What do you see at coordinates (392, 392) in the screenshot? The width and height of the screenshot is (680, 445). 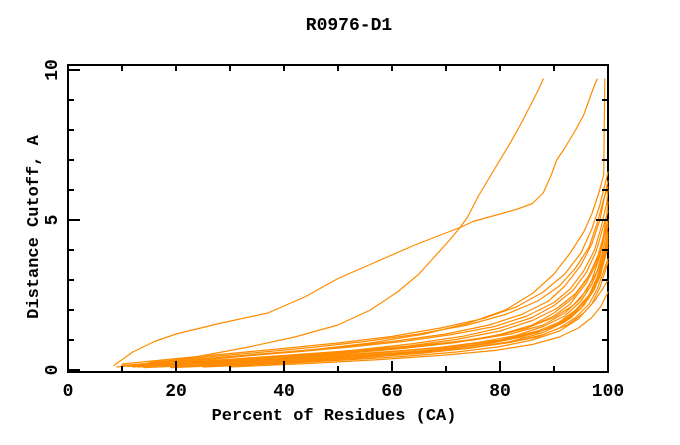 I see `x-tick-label: 60` at bounding box center [392, 392].